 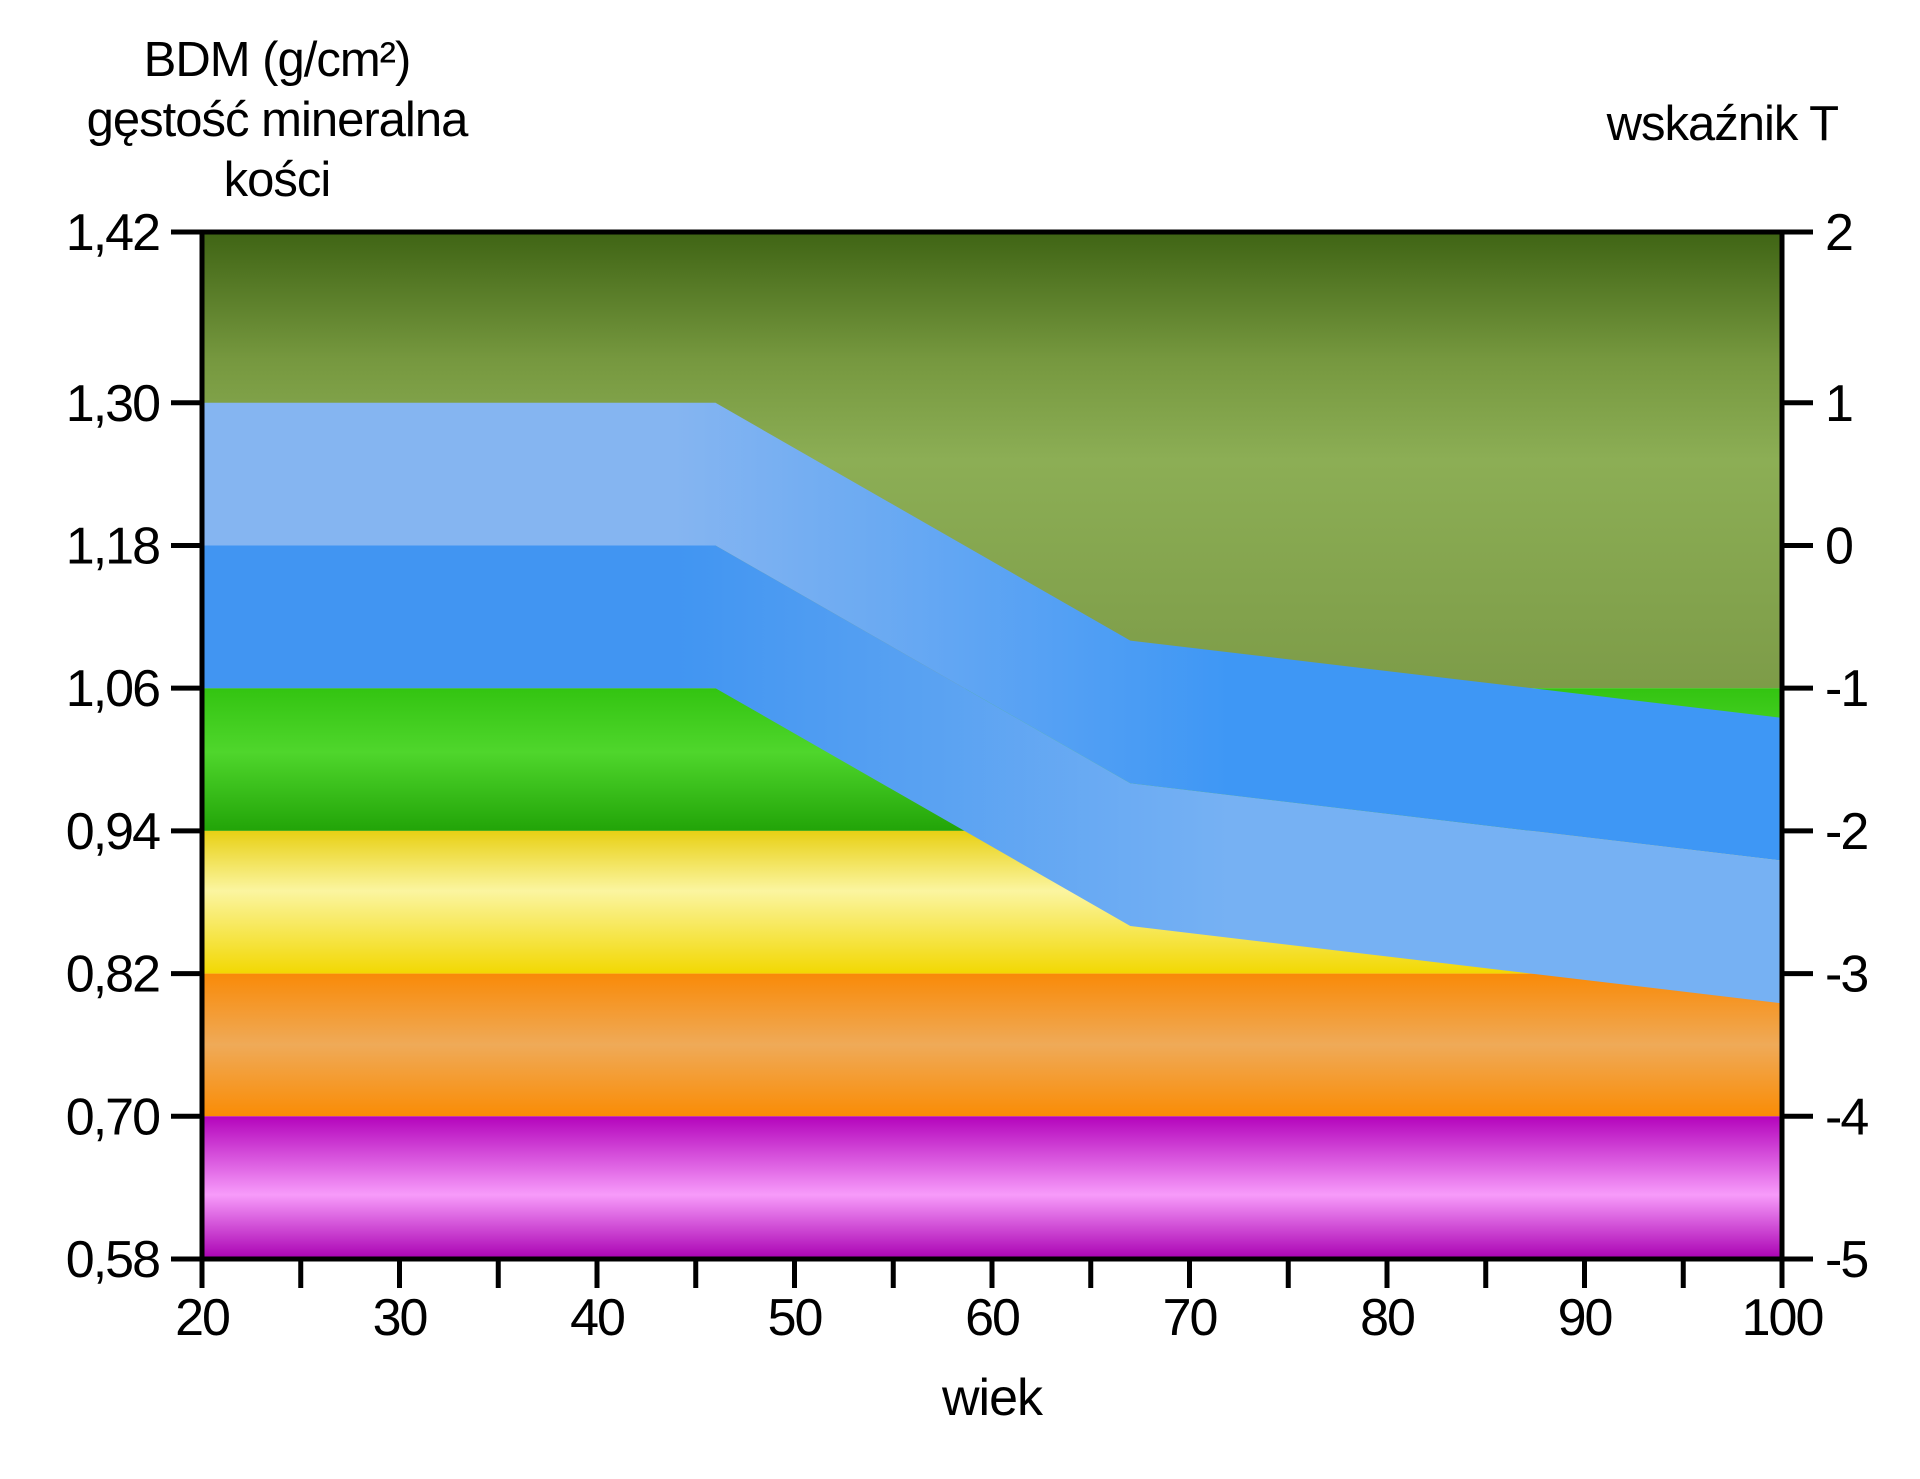 What do you see at coordinates (112, 233) in the screenshot?
I see `y-left-tick-label: 1,42` at bounding box center [112, 233].